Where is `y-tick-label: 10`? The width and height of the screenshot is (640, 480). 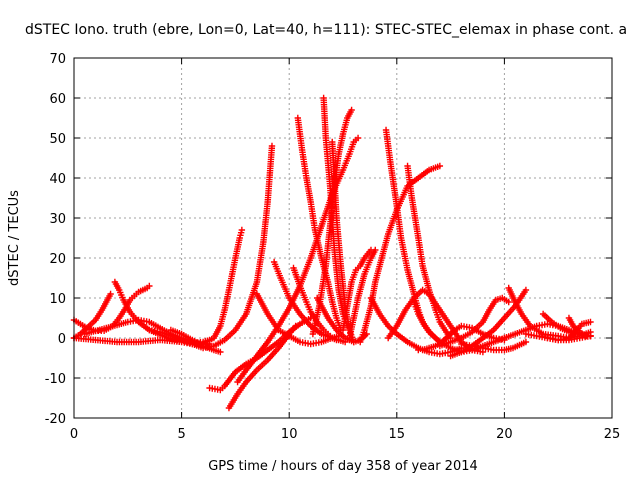
y-tick-label: 10 is located at coordinates (57, 299).